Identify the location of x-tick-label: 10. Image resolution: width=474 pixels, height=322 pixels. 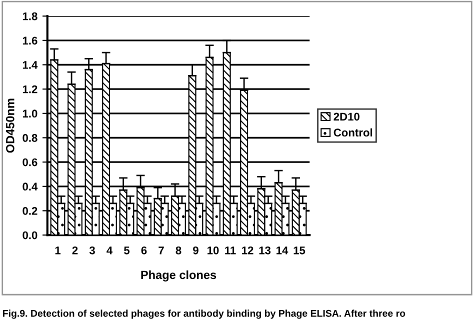
(213, 250).